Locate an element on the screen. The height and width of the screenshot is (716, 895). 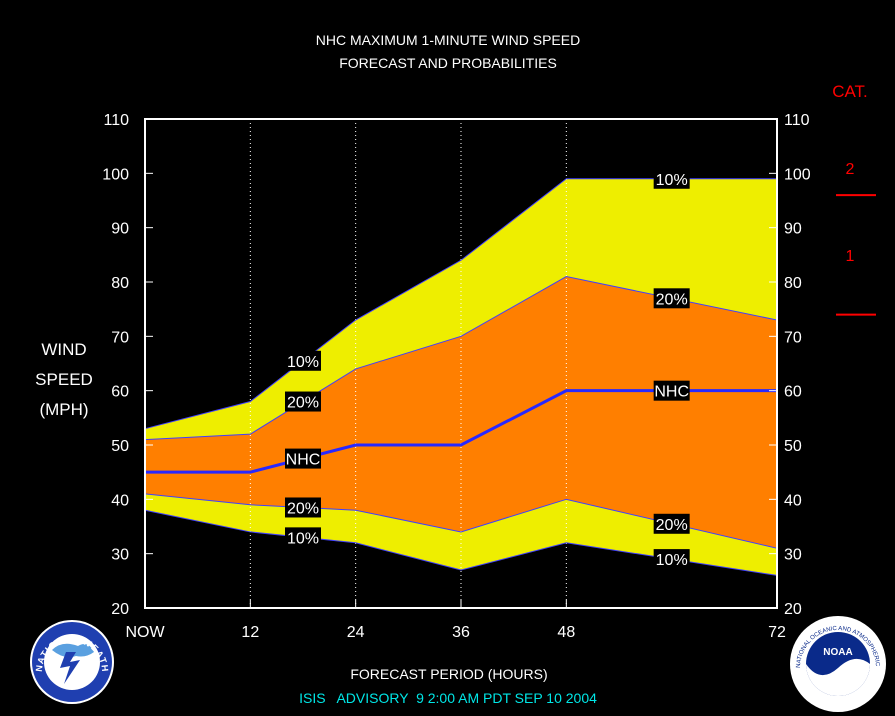
advisory-line: ISIS ADVISORY 9 2:00 AM PDT SEP 10 2004 is located at coordinates (448, 698).